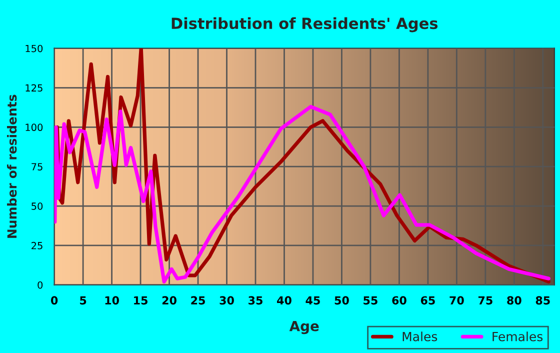 The width and height of the screenshot is (560, 353). I want to click on x-tick-label: 30, so click(227, 300).